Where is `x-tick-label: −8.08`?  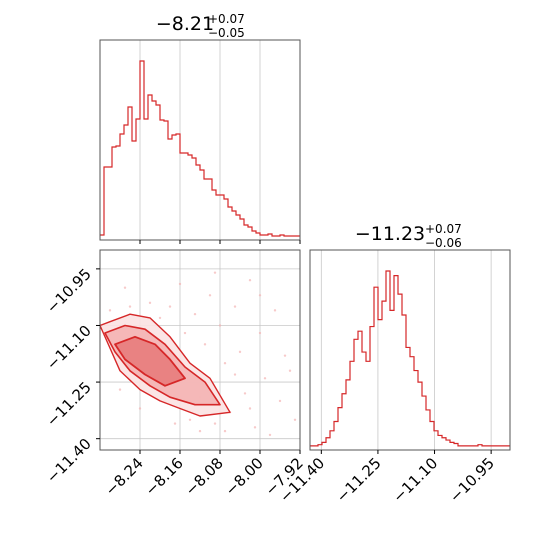 x-tick-label: −8.08 is located at coordinates (204, 476).